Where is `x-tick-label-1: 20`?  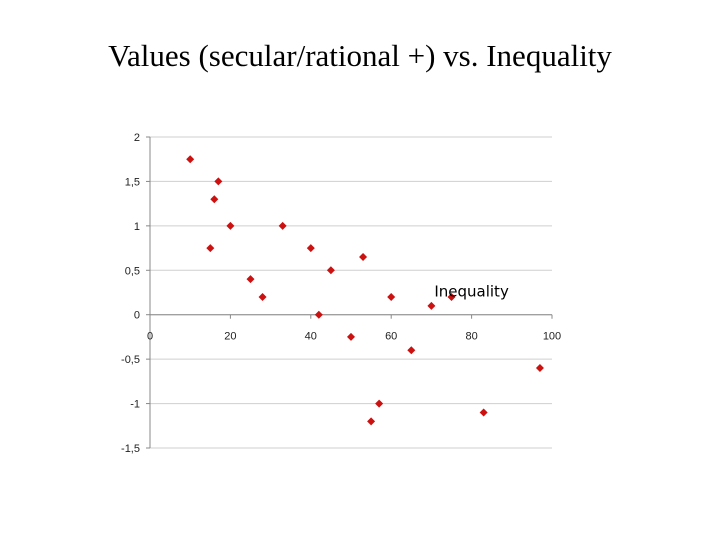 x-tick-label-1: 20 is located at coordinates (230, 337).